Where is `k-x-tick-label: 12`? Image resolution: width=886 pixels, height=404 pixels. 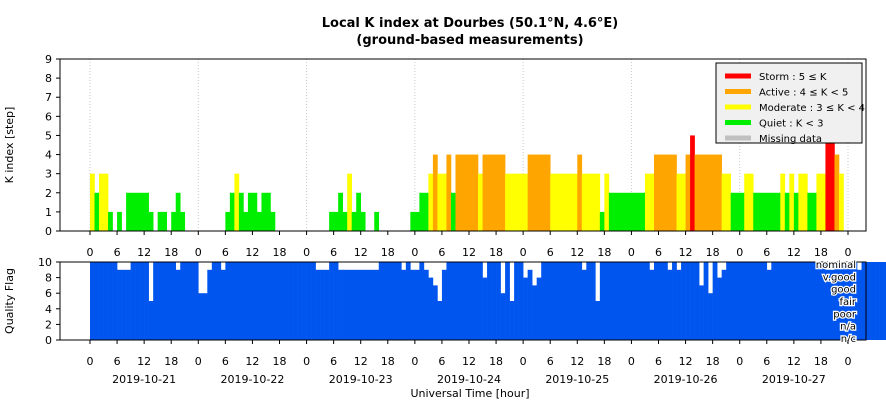 k-x-tick-label: 12 is located at coordinates (794, 252).